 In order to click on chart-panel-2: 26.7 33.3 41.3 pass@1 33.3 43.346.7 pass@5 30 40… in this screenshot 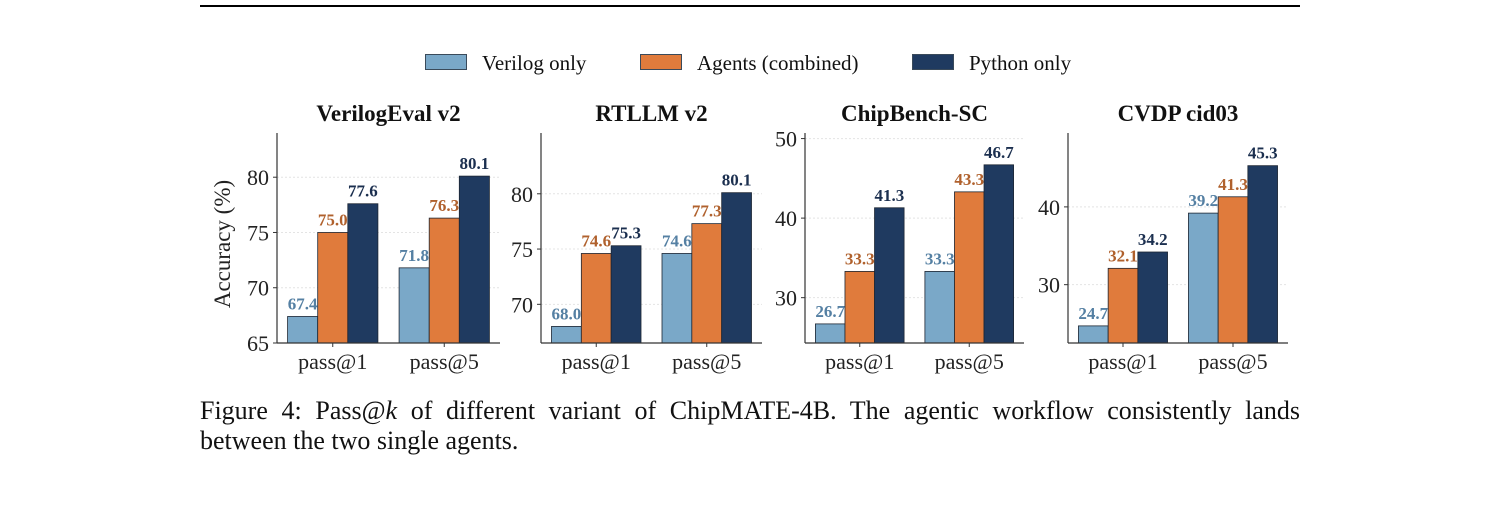, I will do `click(899, 237)`.